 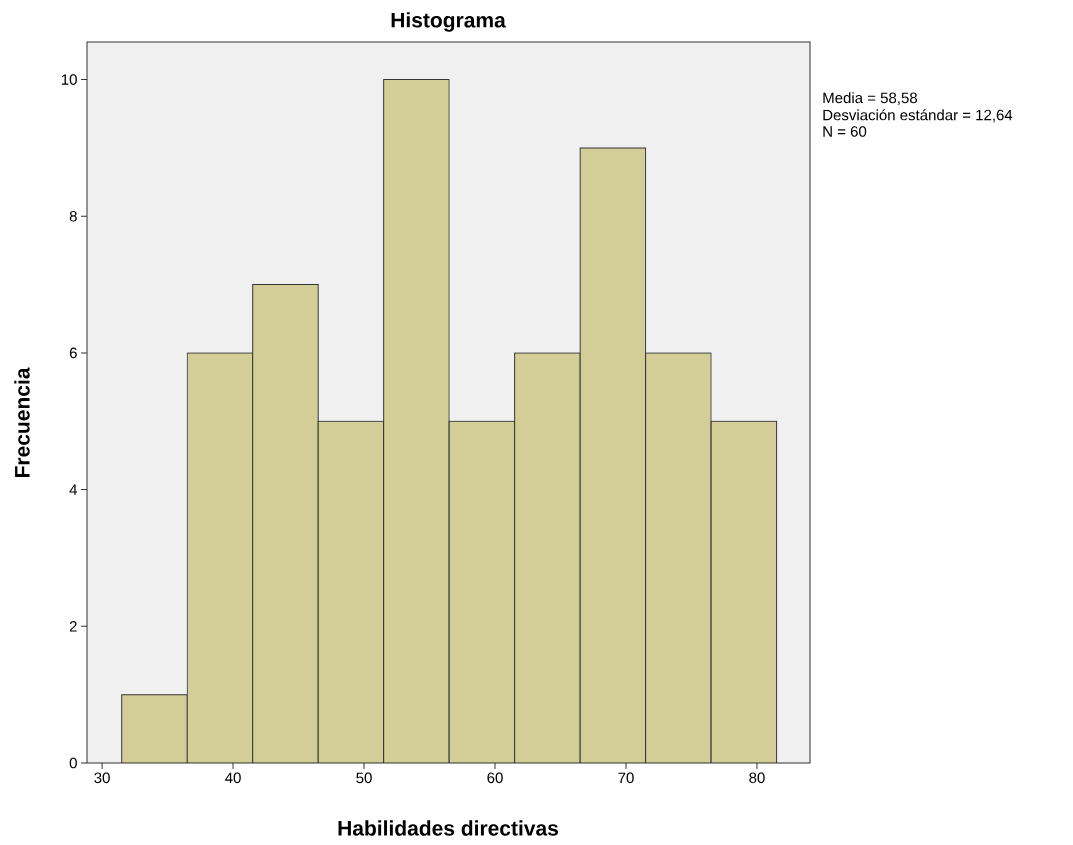 What do you see at coordinates (73, 763) in the screenshot?
I see `y-tick-label: 0` at bounding box center [73, 763].